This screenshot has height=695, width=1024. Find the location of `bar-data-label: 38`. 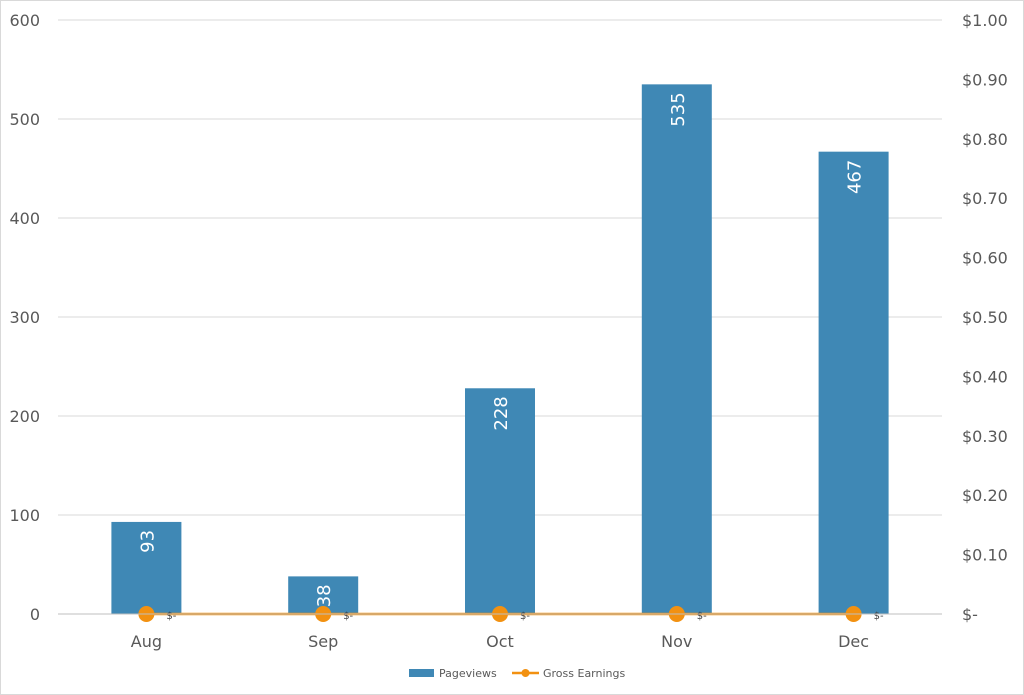

bar-data-label: 38 is located at coordinates (324, 595).